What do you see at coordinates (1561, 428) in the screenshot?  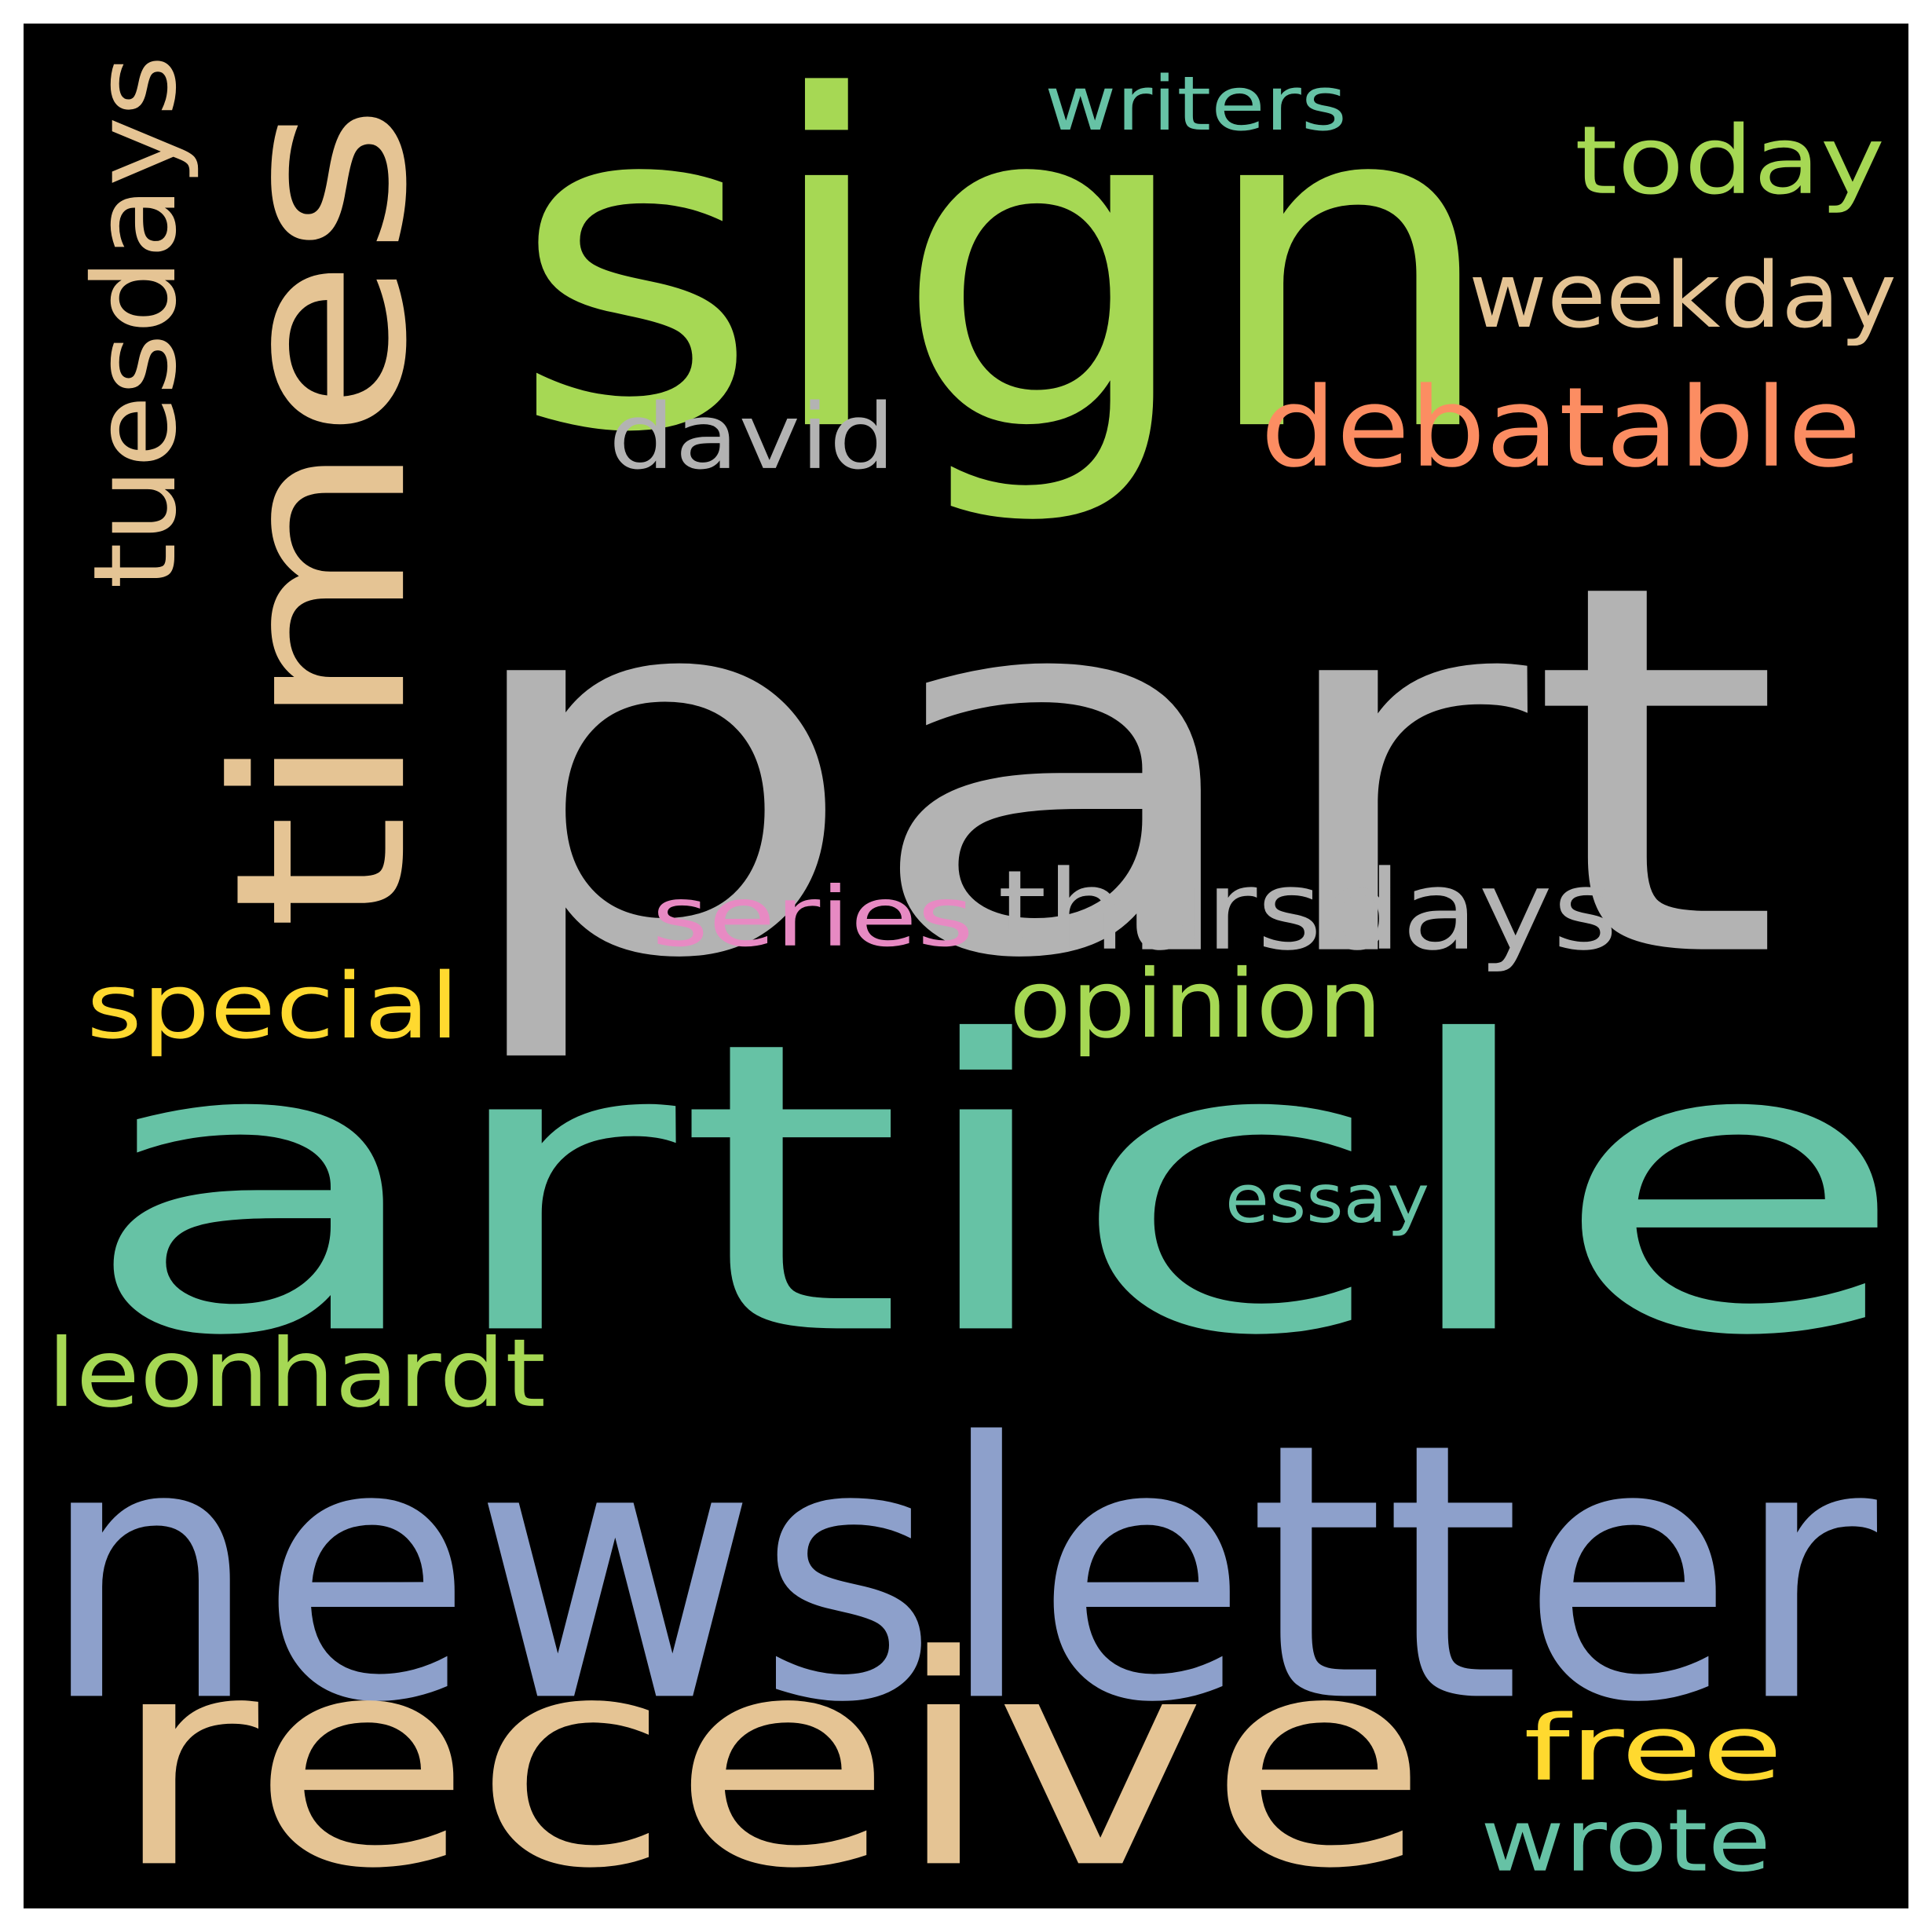 I see `word-debatable: debatable` at bounding box center [1561, 428].